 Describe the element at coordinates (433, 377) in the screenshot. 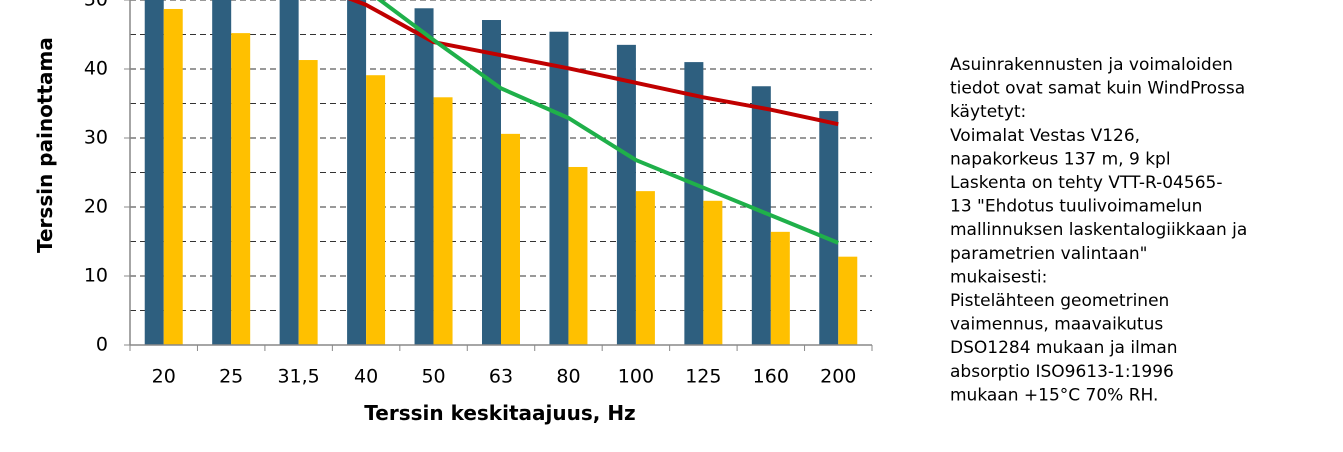

I see `x-tick-label: 50` at that location.